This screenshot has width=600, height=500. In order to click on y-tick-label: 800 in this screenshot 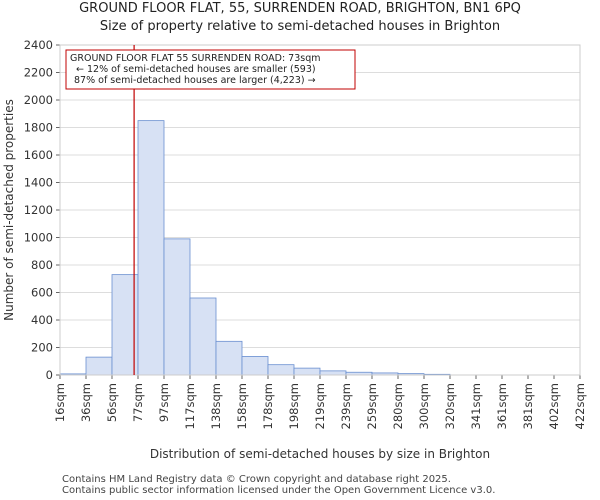, I will do `click(42, 265)`.